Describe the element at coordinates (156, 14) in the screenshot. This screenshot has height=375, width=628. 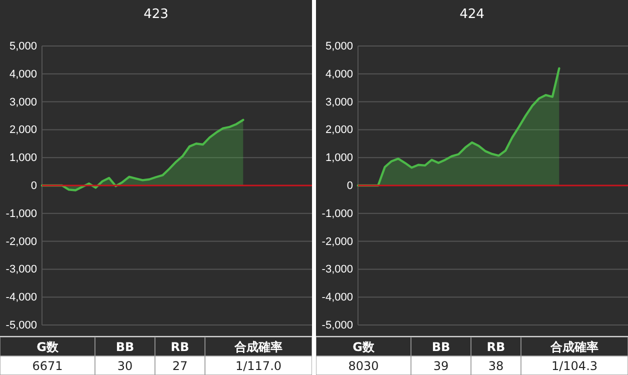
I see `chart-title: 423` at that location.